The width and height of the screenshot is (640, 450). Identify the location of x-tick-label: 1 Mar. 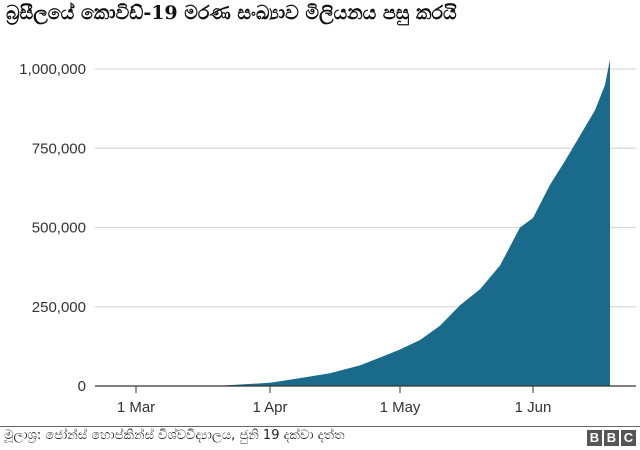
(136, 407).